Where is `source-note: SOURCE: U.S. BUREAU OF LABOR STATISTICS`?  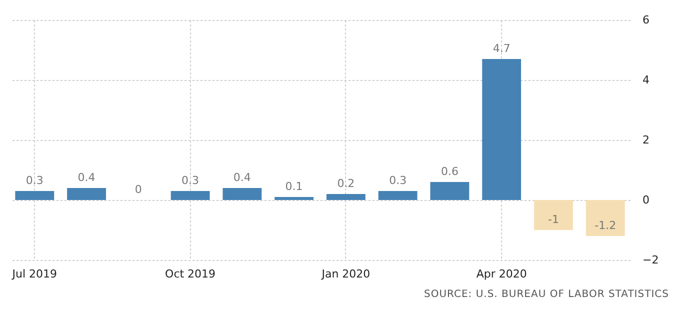
source-note: SOURCE: U.S. BUREAU OF LABOR STATISTICS is located at coordinates (546, 295).